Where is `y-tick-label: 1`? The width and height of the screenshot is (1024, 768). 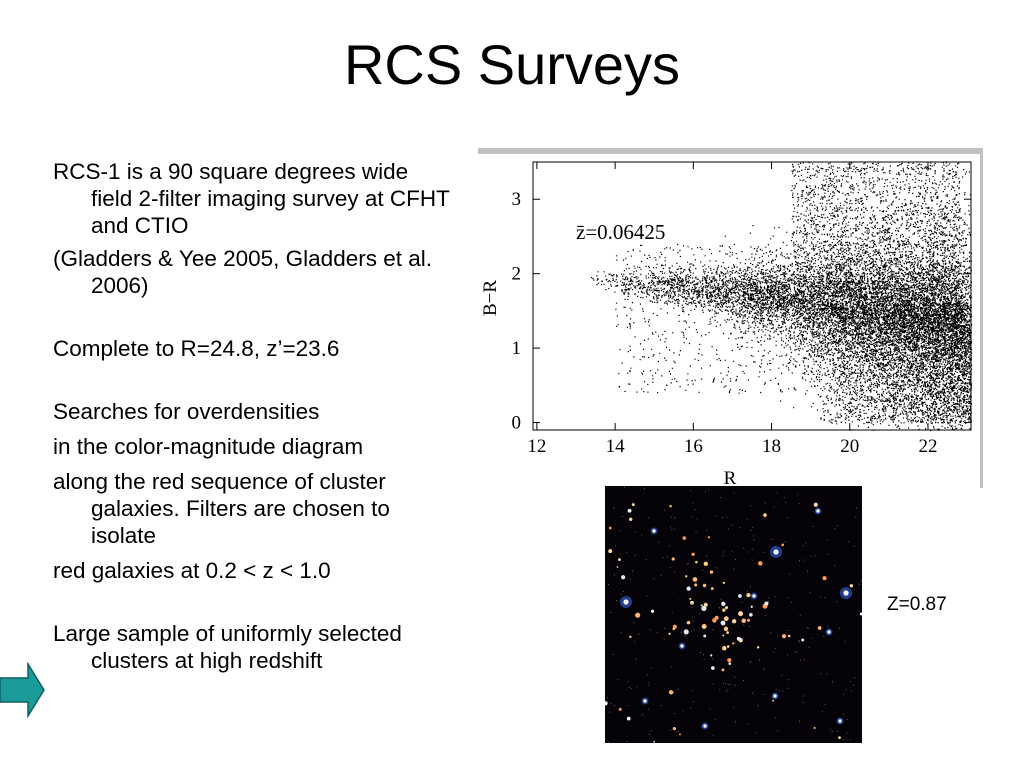
y-tick-label: 1 is located at coordinates (517, 348).